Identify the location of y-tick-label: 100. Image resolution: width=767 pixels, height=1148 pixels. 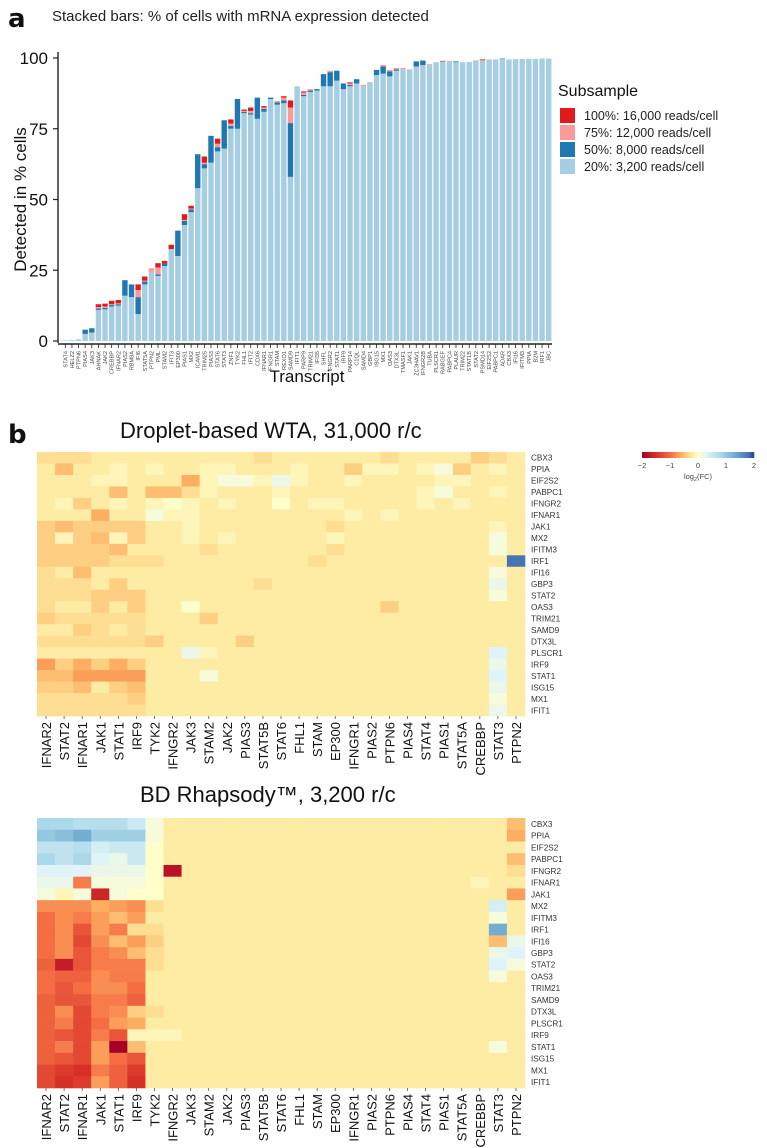
(34, 58).